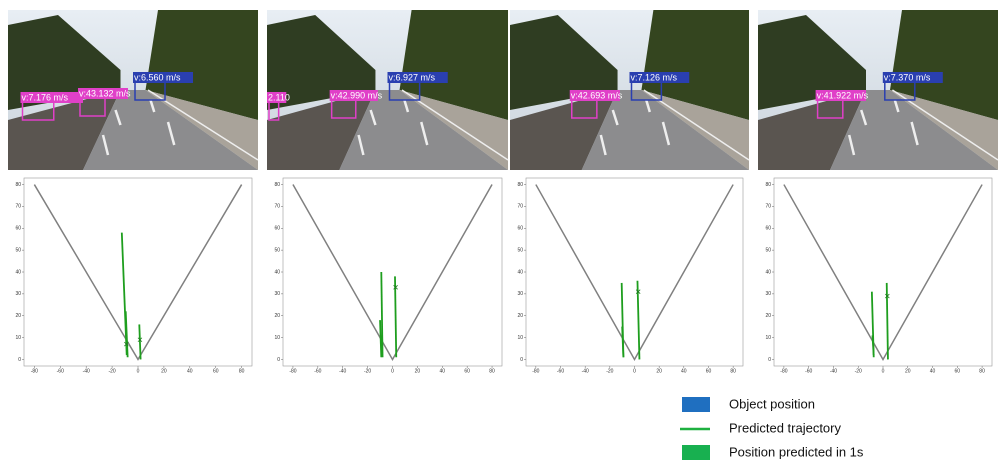 This screenshot has width=998, height=461. What do you see at coordinates (45, 97) in the screenshot?
I see `velocity-label: v:7.176 m/s` at bounding box center [45, 97].